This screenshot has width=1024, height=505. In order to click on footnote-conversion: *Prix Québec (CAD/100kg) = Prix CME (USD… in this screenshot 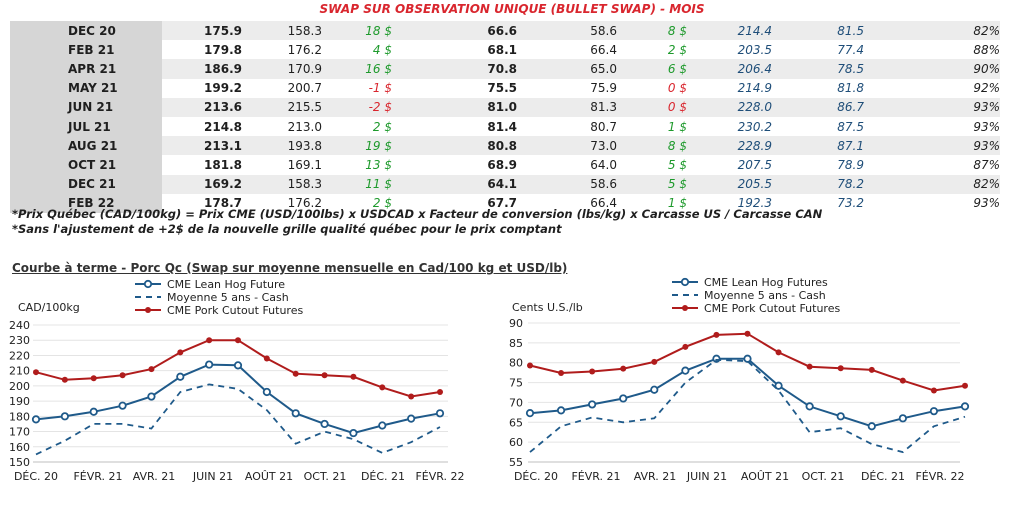, I will do `click(417, 214)`.